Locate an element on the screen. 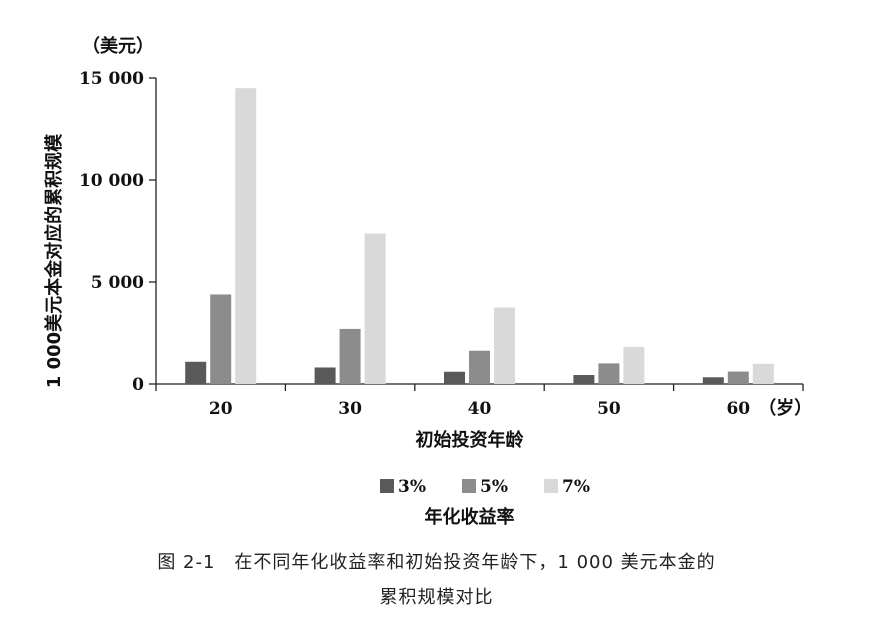 The height and width of the screenshot is (630, 873). figure-caption-line-1: 图 2-1 在不同年化收益率和初始投资年龄下，1 000 美元本金的 is located at coordinates (436, 562).